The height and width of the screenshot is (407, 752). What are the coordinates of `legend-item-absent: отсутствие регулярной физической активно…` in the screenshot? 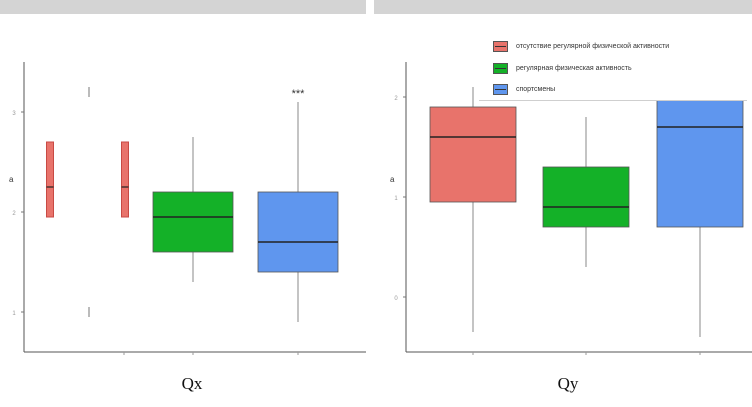 It's located at (581, 46).